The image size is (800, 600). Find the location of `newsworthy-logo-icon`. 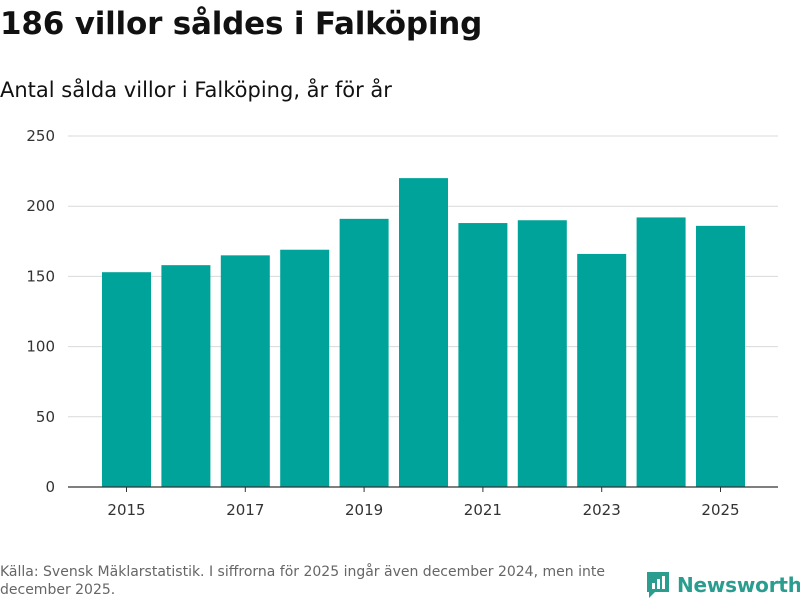

newsworthy-logo-icon is located at coordinates (658, 585).